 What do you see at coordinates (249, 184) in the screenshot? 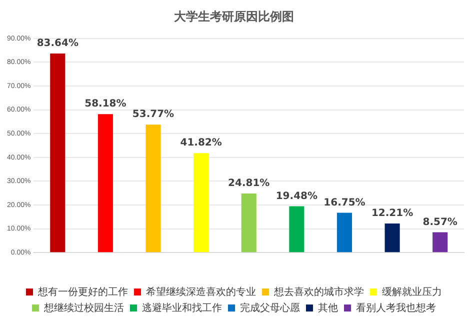
I see `data-label: 24.81%` at bounding box center [249, 184].